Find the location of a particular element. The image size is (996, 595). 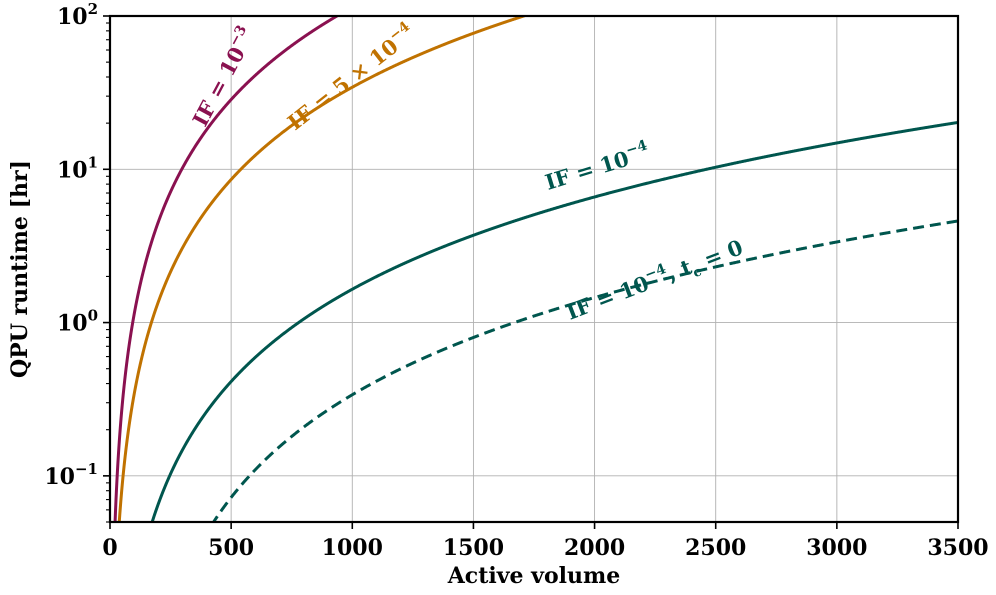

x-tick-label: 3000 is located at coordinates (836, 548).